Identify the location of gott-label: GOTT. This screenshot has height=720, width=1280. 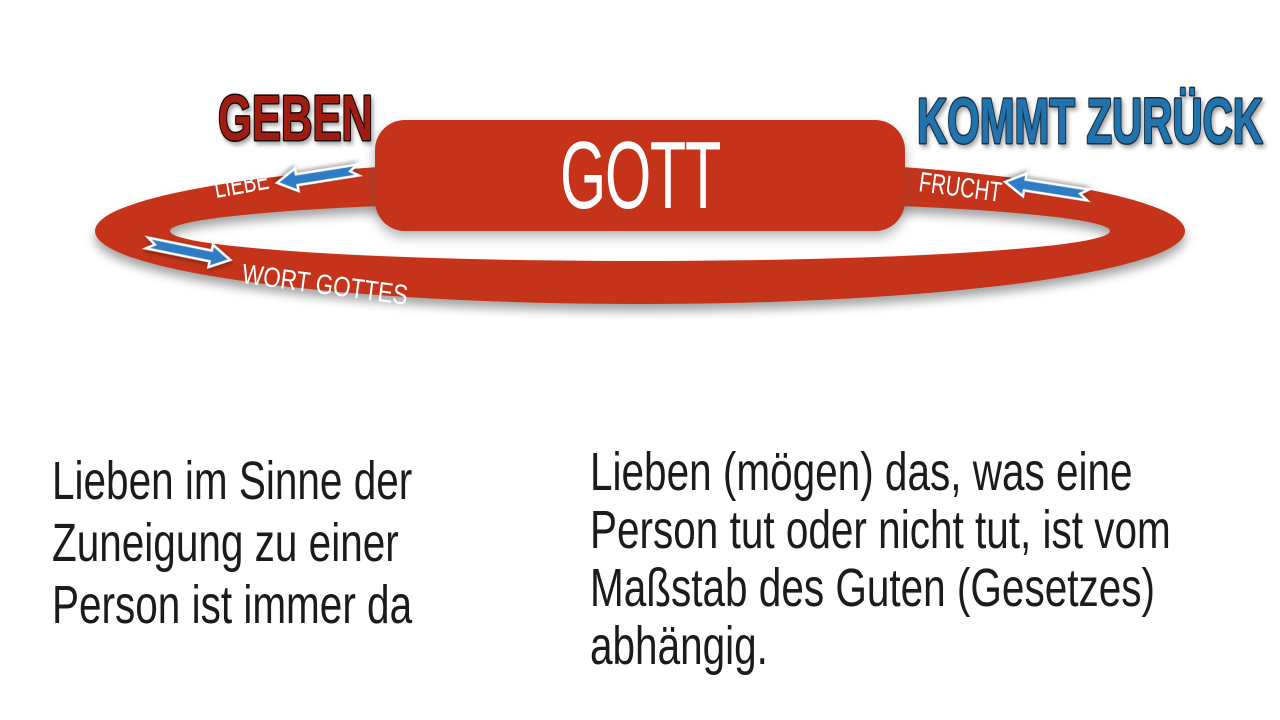
(640, 175).